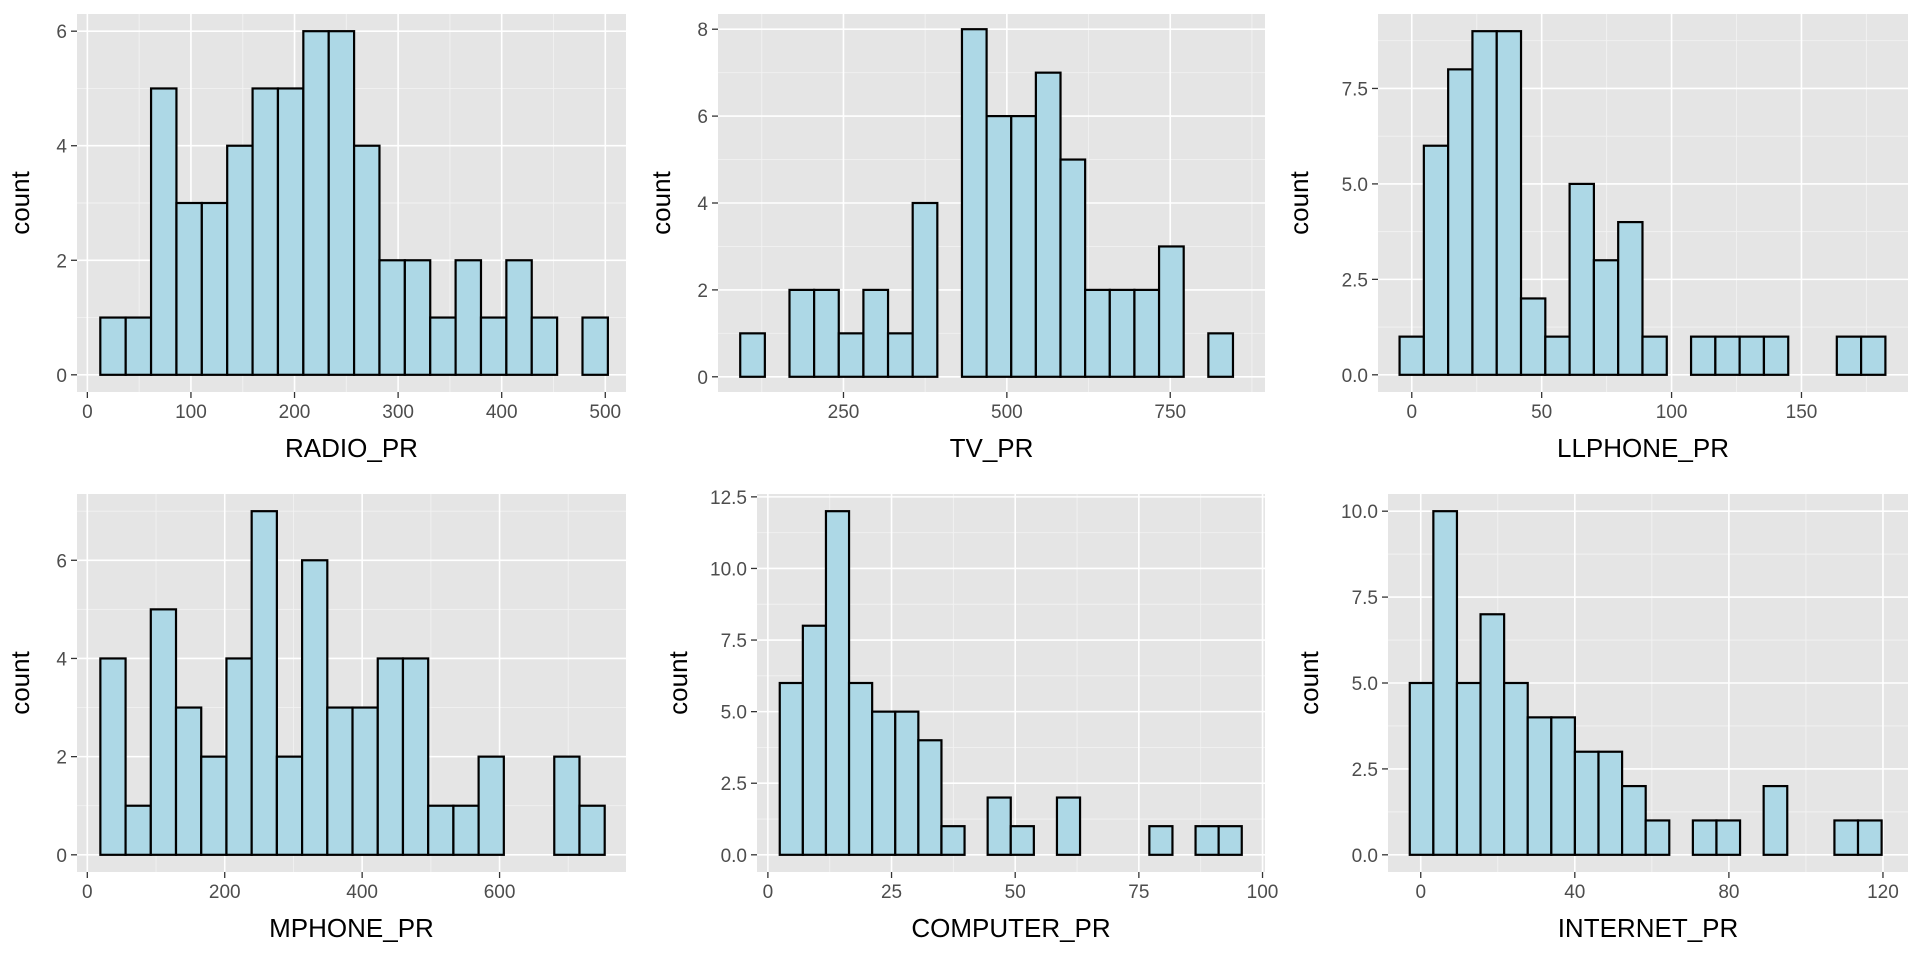 The width and height of the screenshot is (1920, 960). I want to click on x-tick-label: 25, so click(891, 892).